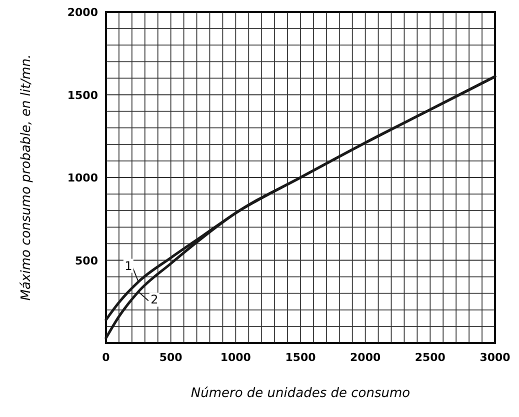 The height and width of the screenshot is (417, 519). Describe the element at coordinates (171, 357) in the screenshot. I see `x-tick-label: 500` at that location.